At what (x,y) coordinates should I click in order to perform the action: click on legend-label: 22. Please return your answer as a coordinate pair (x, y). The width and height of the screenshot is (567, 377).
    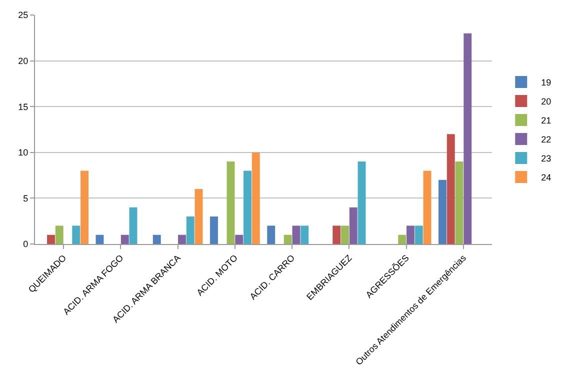
    Looking at the image, I should click on (546, 139).